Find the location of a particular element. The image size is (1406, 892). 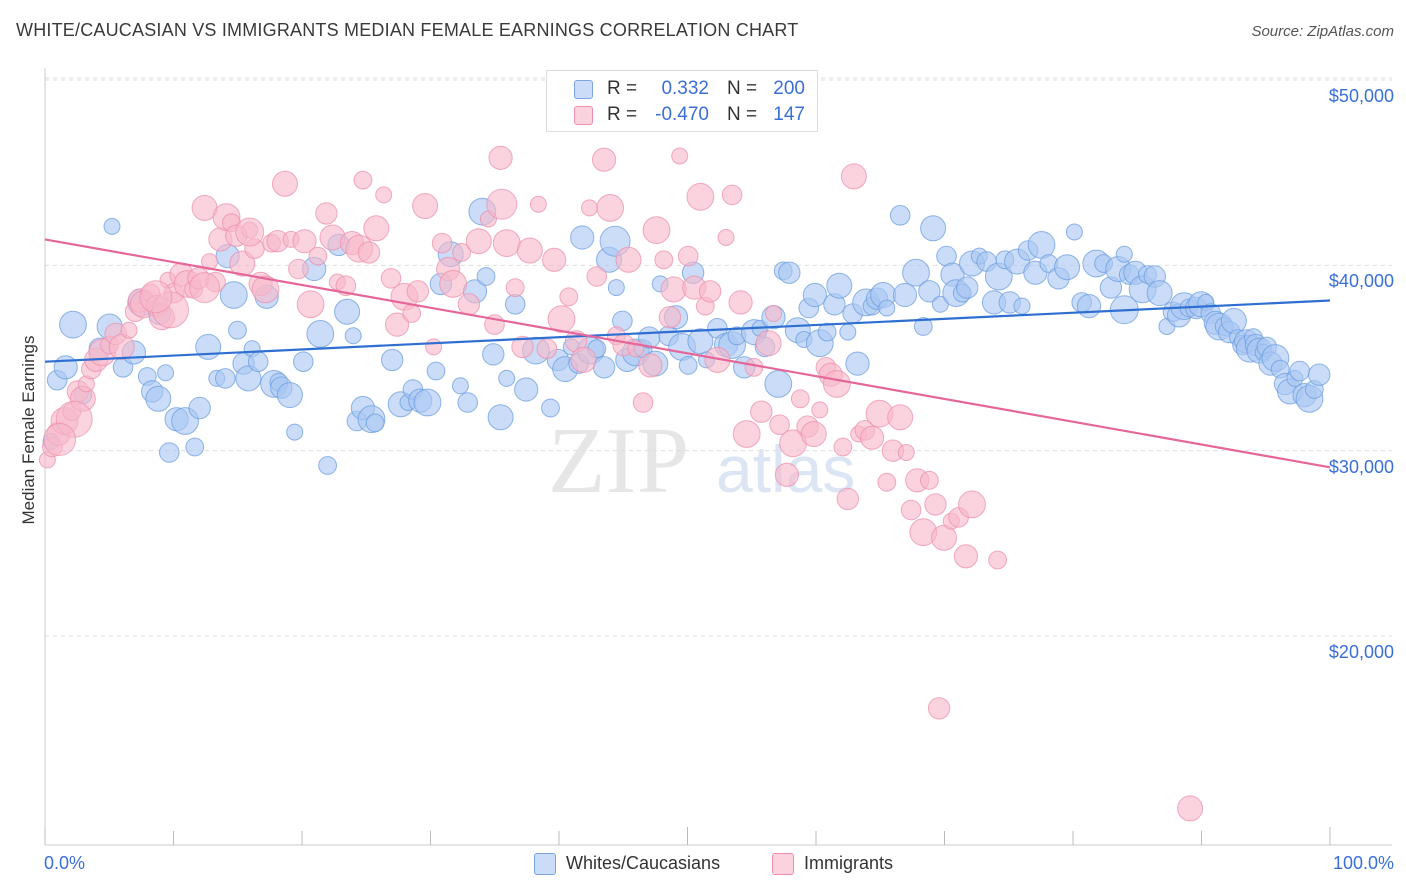

bottom-legend-label-whites: Whites/Caucasians is located at coordinates (643, 863).